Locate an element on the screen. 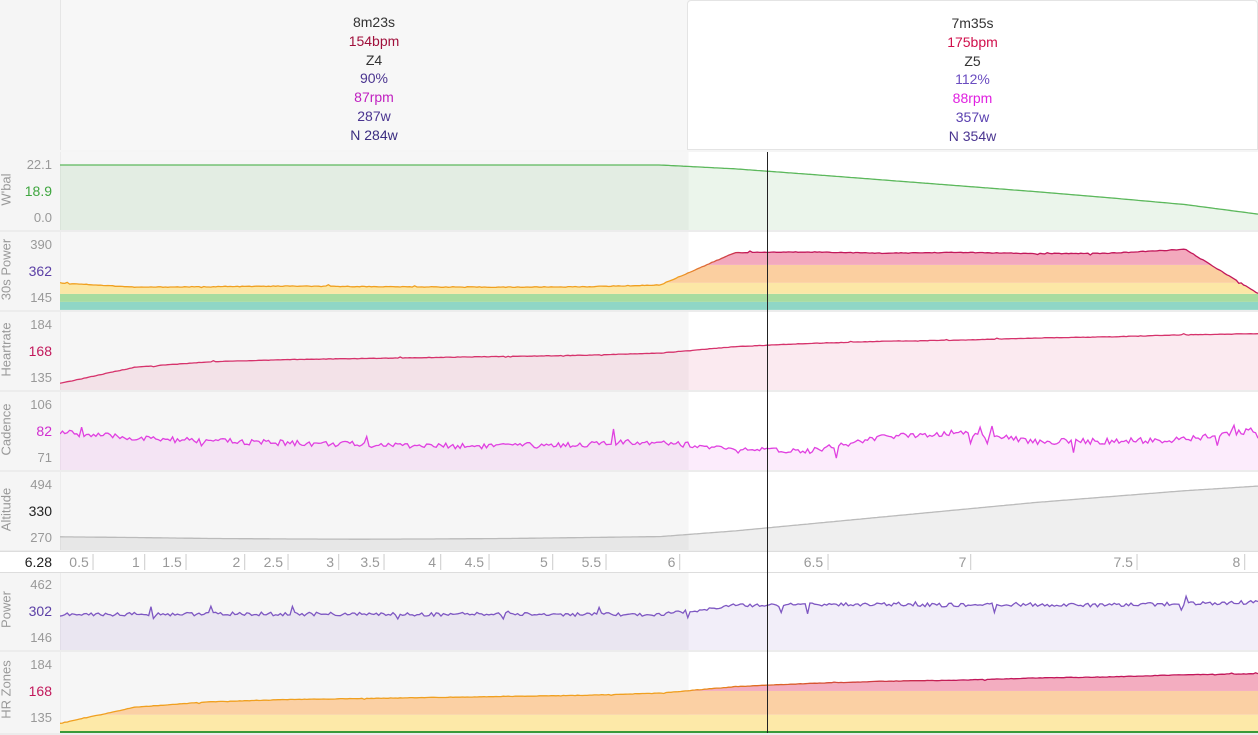  interval-percent: 112% is located at coordinates (972, 79).